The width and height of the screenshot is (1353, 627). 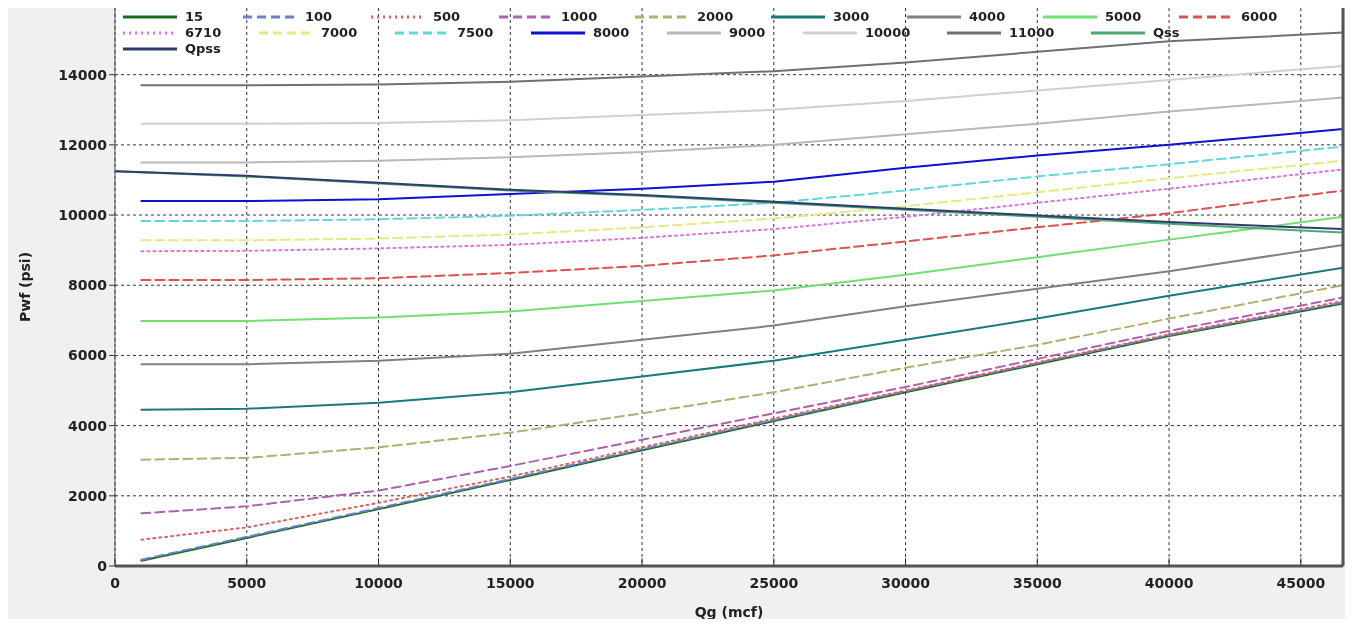 What do you see at coordinates (987, 16) in the screenshot?
I see `legend-label: 4000` at bounding box center [987, 16].